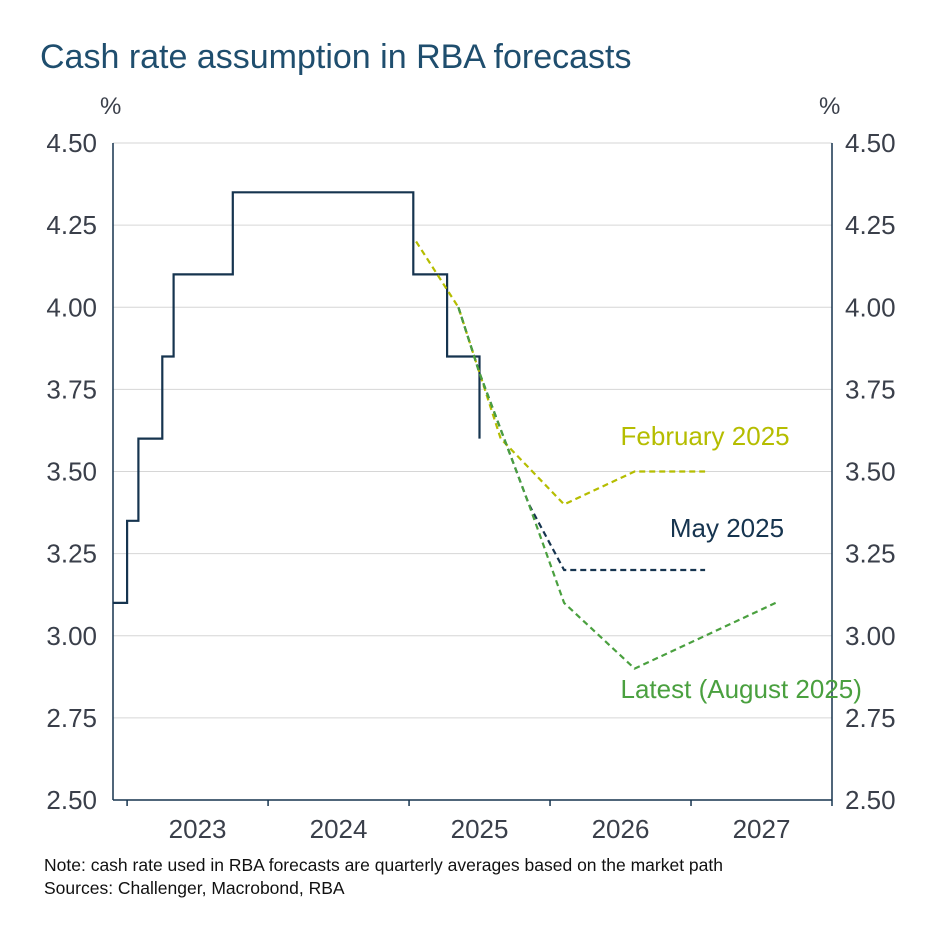  What do you see at coordinates (336, 57) in the screenshot?
I see `chart-title: Cash rate assumption in RBA forecasts` at bounding box center [336, 57].